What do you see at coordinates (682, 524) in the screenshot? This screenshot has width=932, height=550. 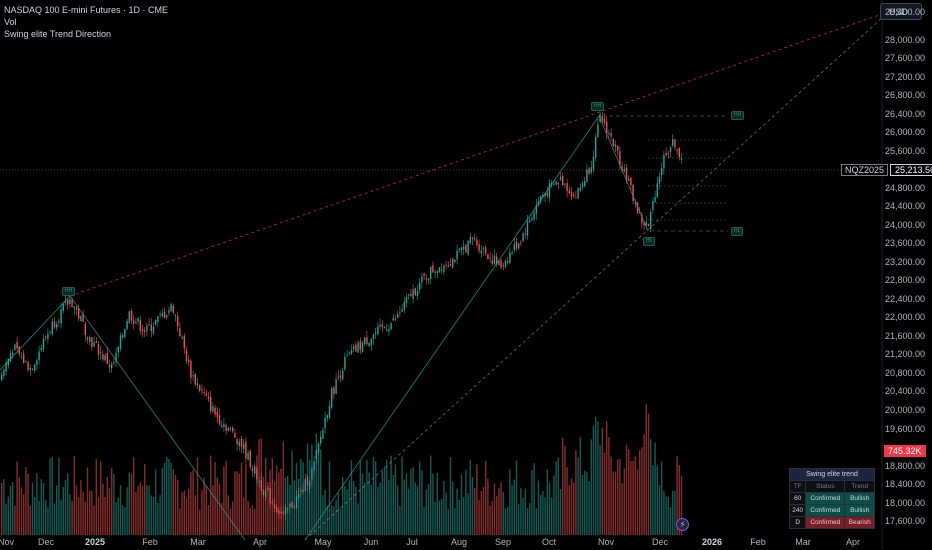 I see `lightning-icon: ⚡` at bounding box center [682, 524].